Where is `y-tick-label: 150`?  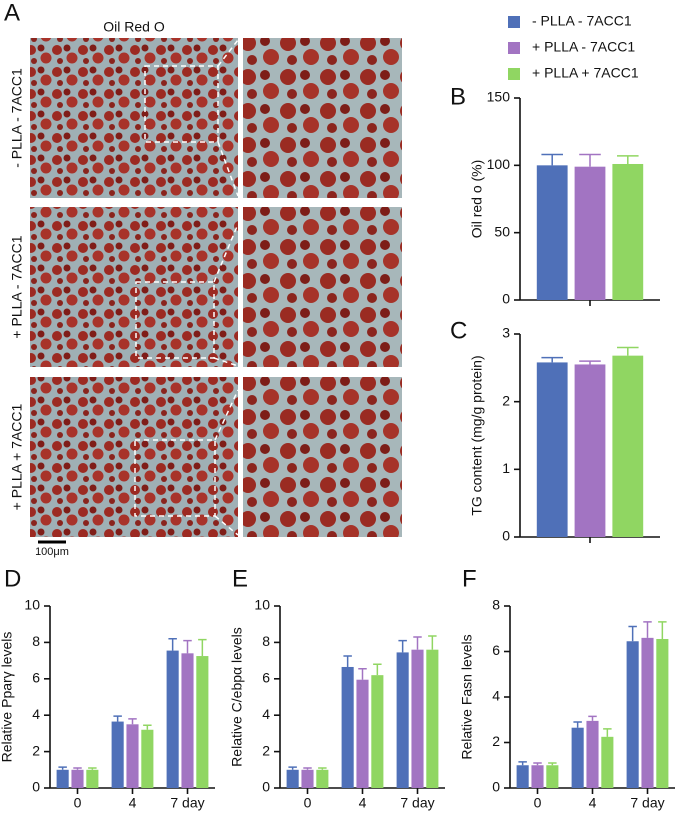 y-tick-label: 150 is located at coordinates (499, 97).